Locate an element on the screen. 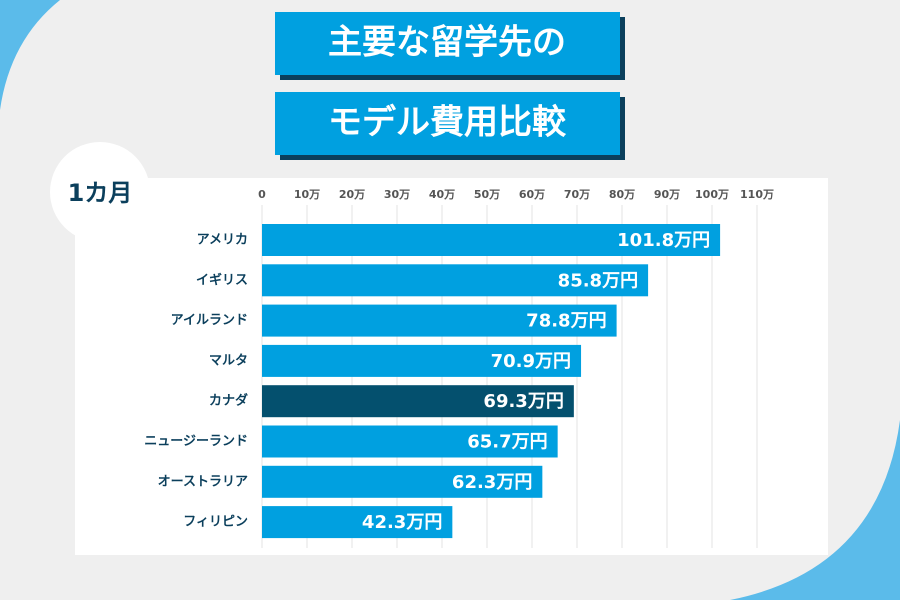 Image resolution: width=900 pixels, height=600 pixels. chart-title: 主要な留学先の is located at coordinates (447, 43).